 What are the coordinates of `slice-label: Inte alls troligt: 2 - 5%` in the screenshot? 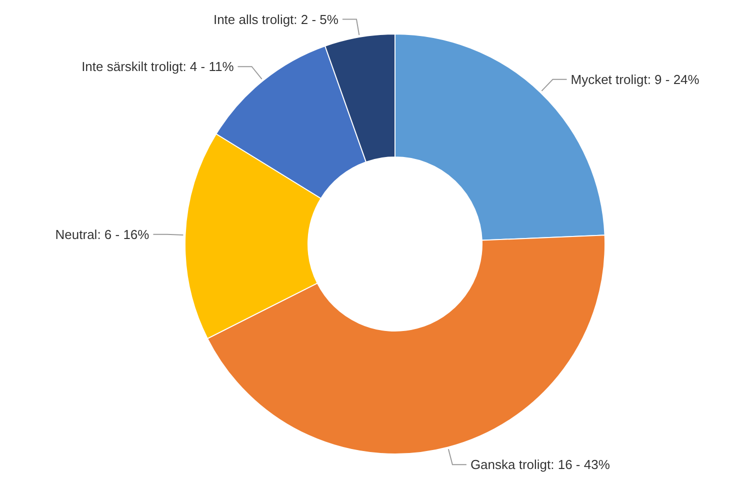 It's located at (276, 19).